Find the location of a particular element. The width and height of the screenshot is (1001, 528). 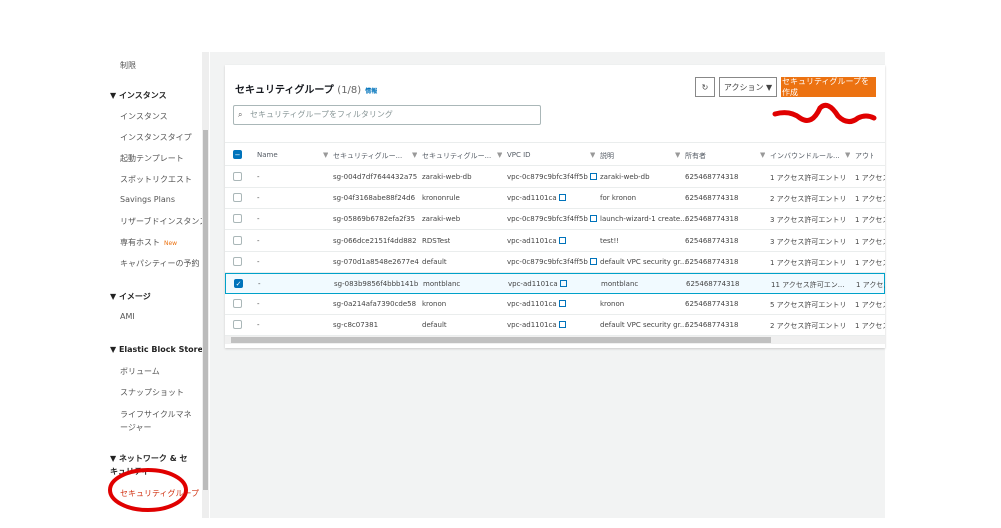

sidebar-item: AMI is located at coordinates (127, 316).